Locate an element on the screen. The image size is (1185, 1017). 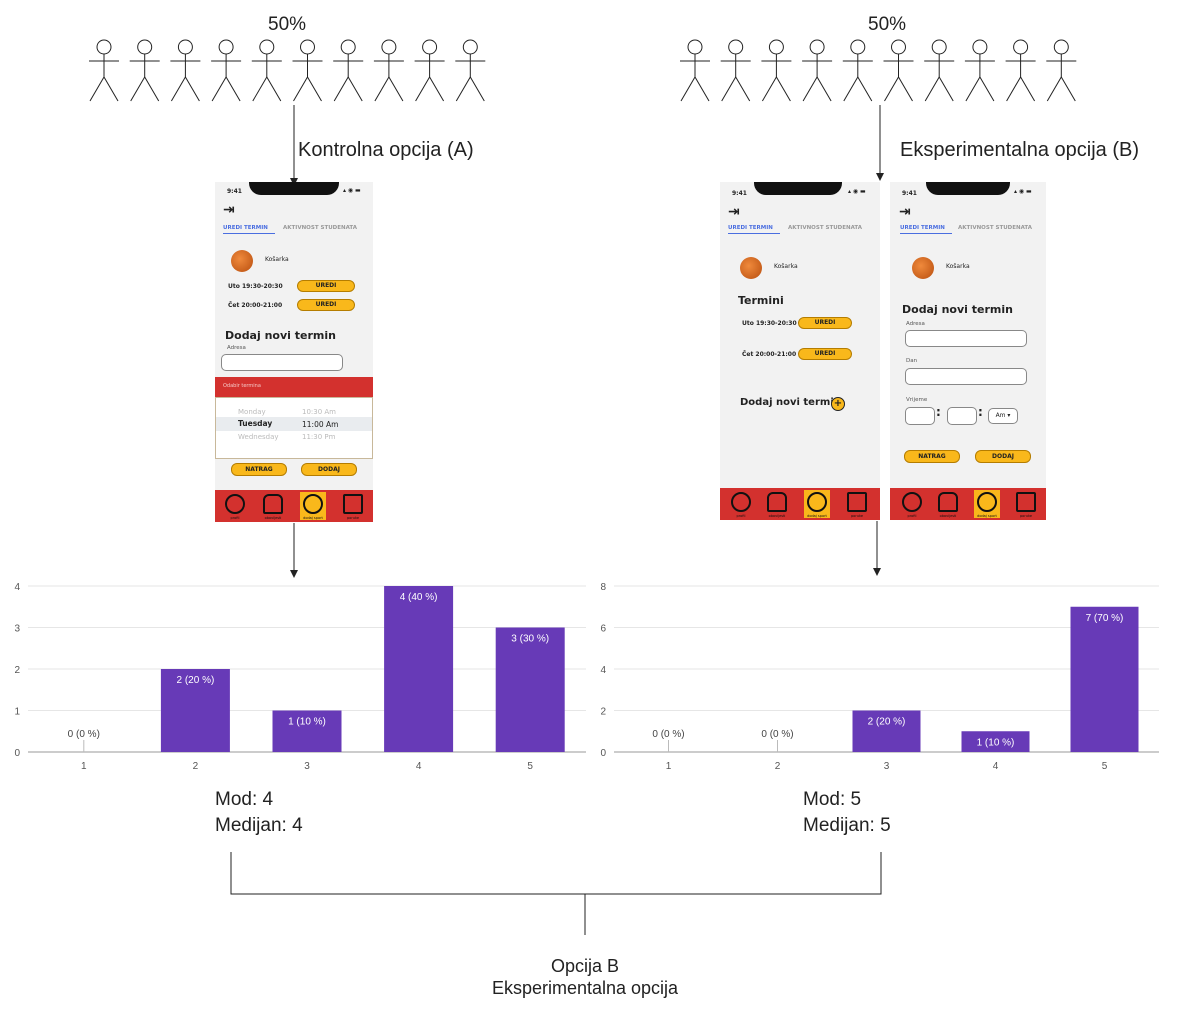
basketball-icon is located at coordinates (242, 261).